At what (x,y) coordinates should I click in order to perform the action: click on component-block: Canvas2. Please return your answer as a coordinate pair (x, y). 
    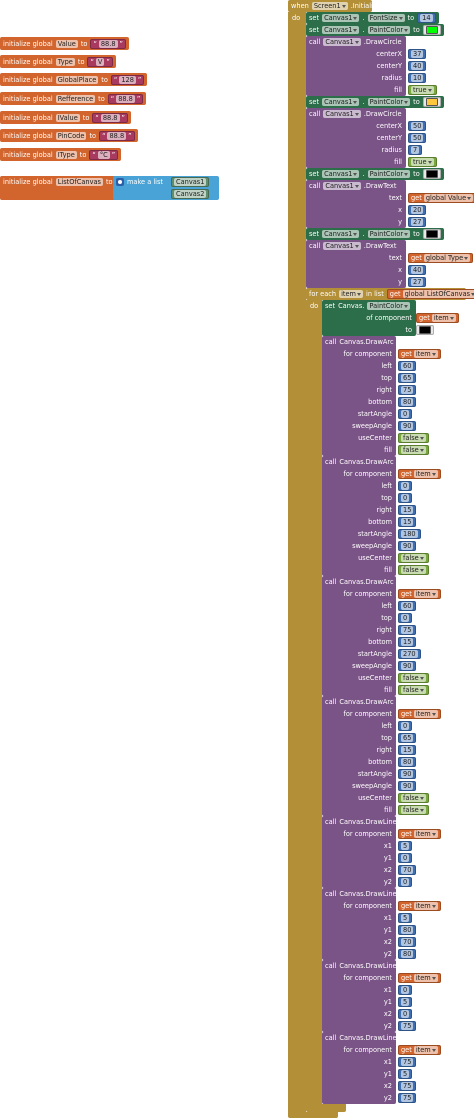
    Looking at the image, I should click on (190, 194).